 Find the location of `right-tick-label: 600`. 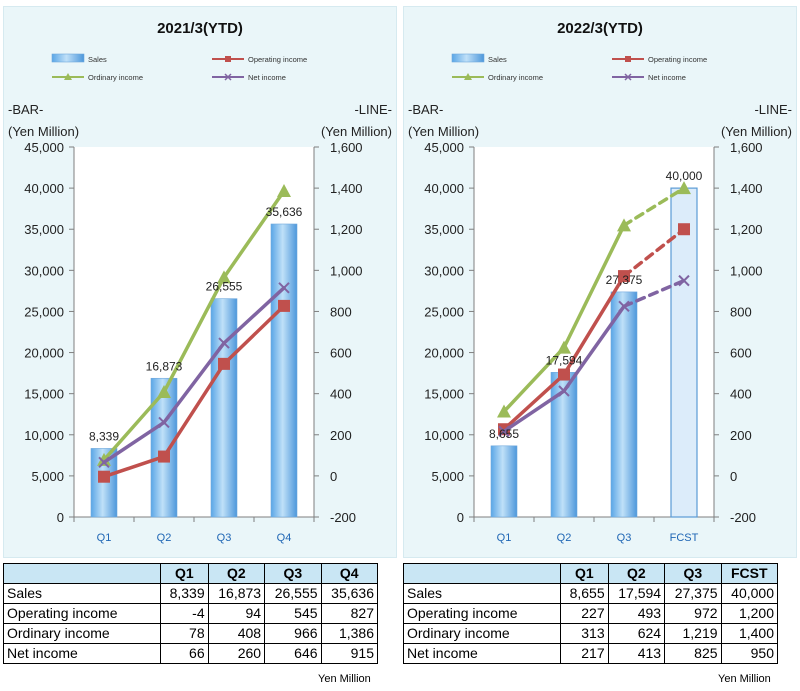

right-tick-label: 600 is located at coordinates (741, 353).